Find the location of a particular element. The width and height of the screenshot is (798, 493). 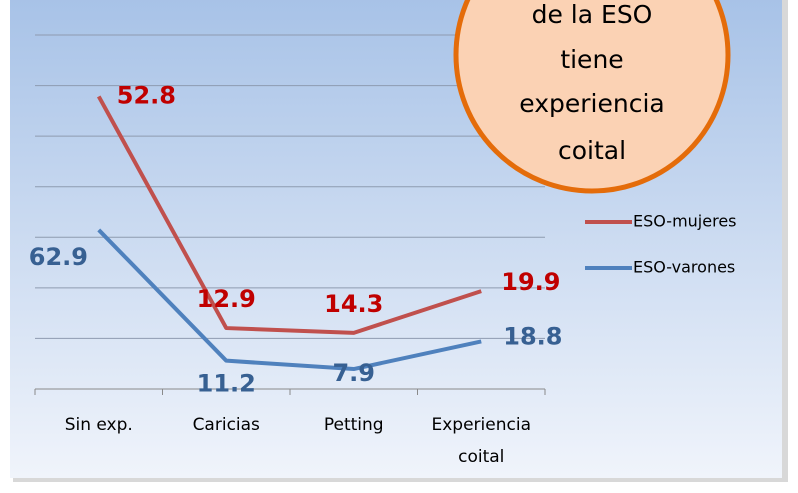

data-label: 11.2 is located at coordinates (226, 384).